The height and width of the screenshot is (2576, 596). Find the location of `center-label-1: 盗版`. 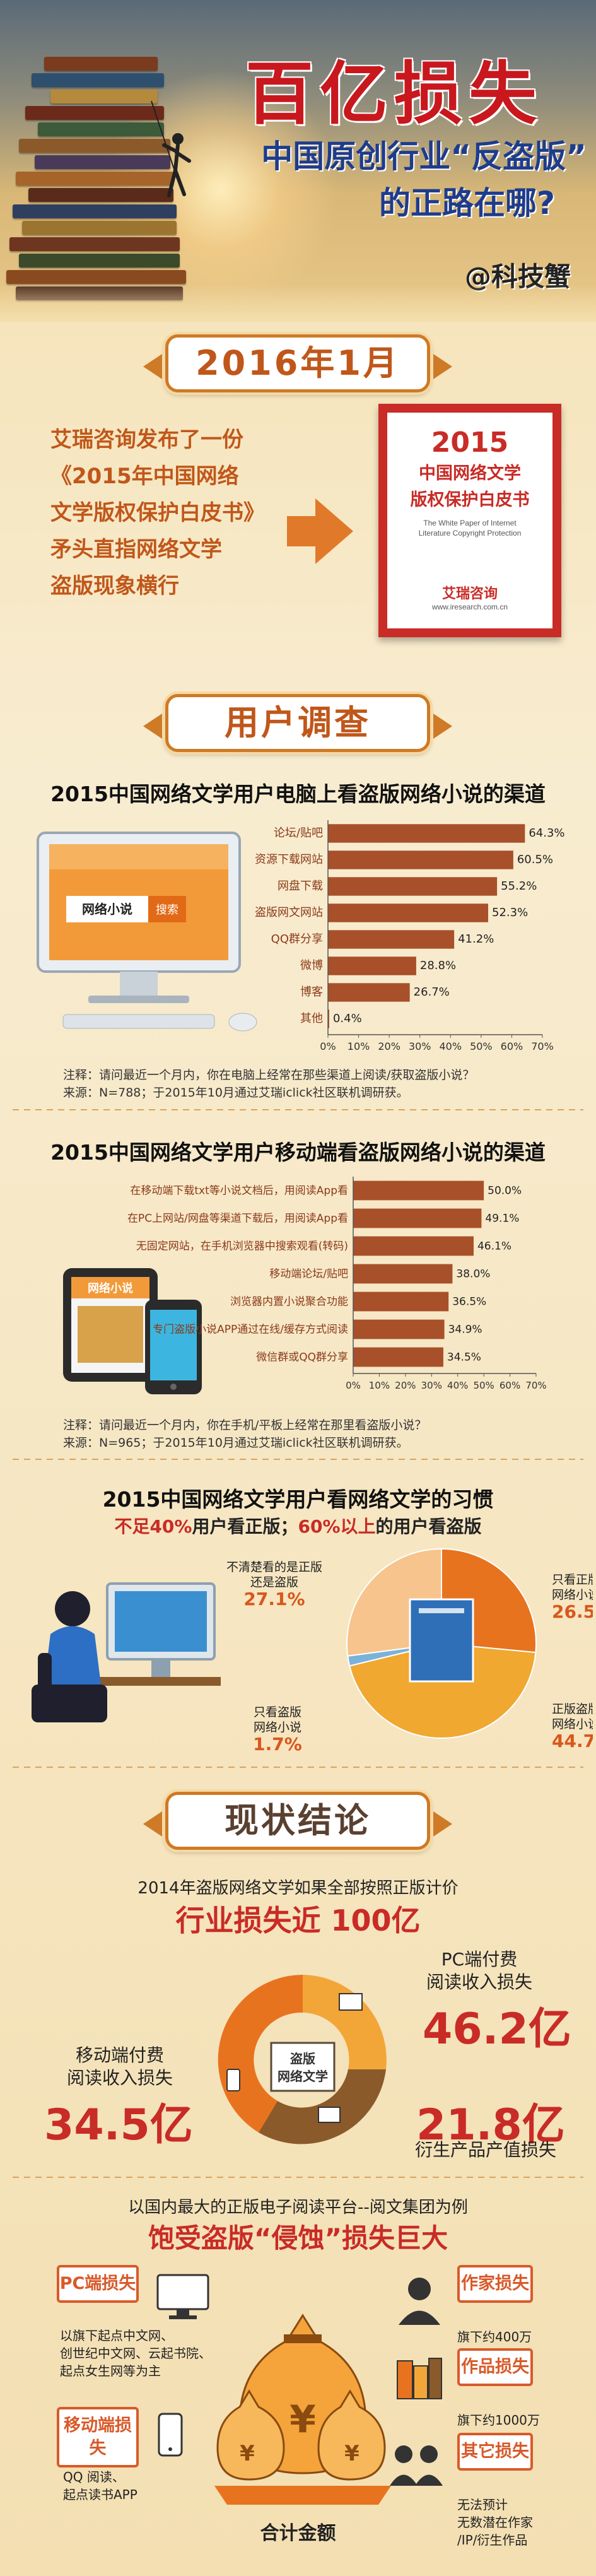

center-label-1: 盗版 is located at coordinates (302, 2058).